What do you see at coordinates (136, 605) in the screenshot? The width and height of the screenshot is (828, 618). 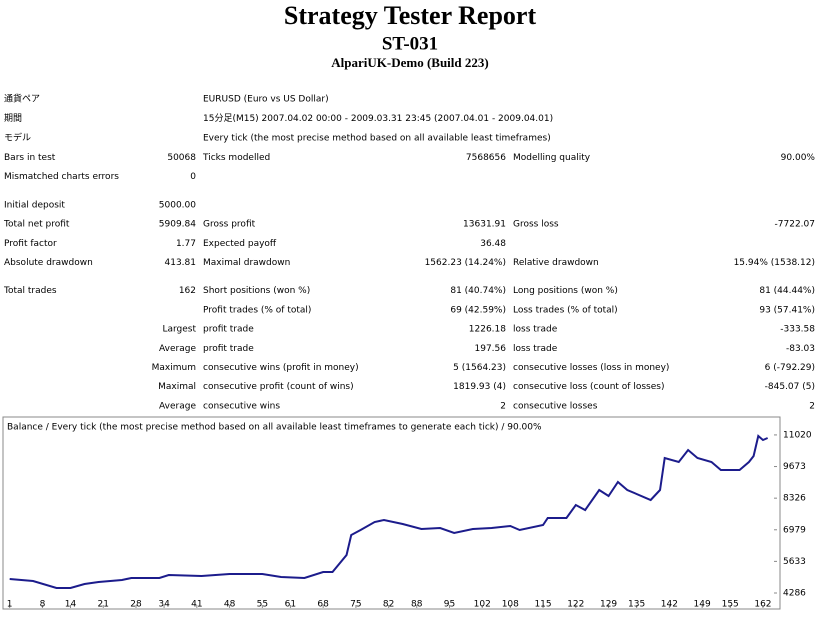 I see `x-tick-label: 28` at bounding box center [136, 605].